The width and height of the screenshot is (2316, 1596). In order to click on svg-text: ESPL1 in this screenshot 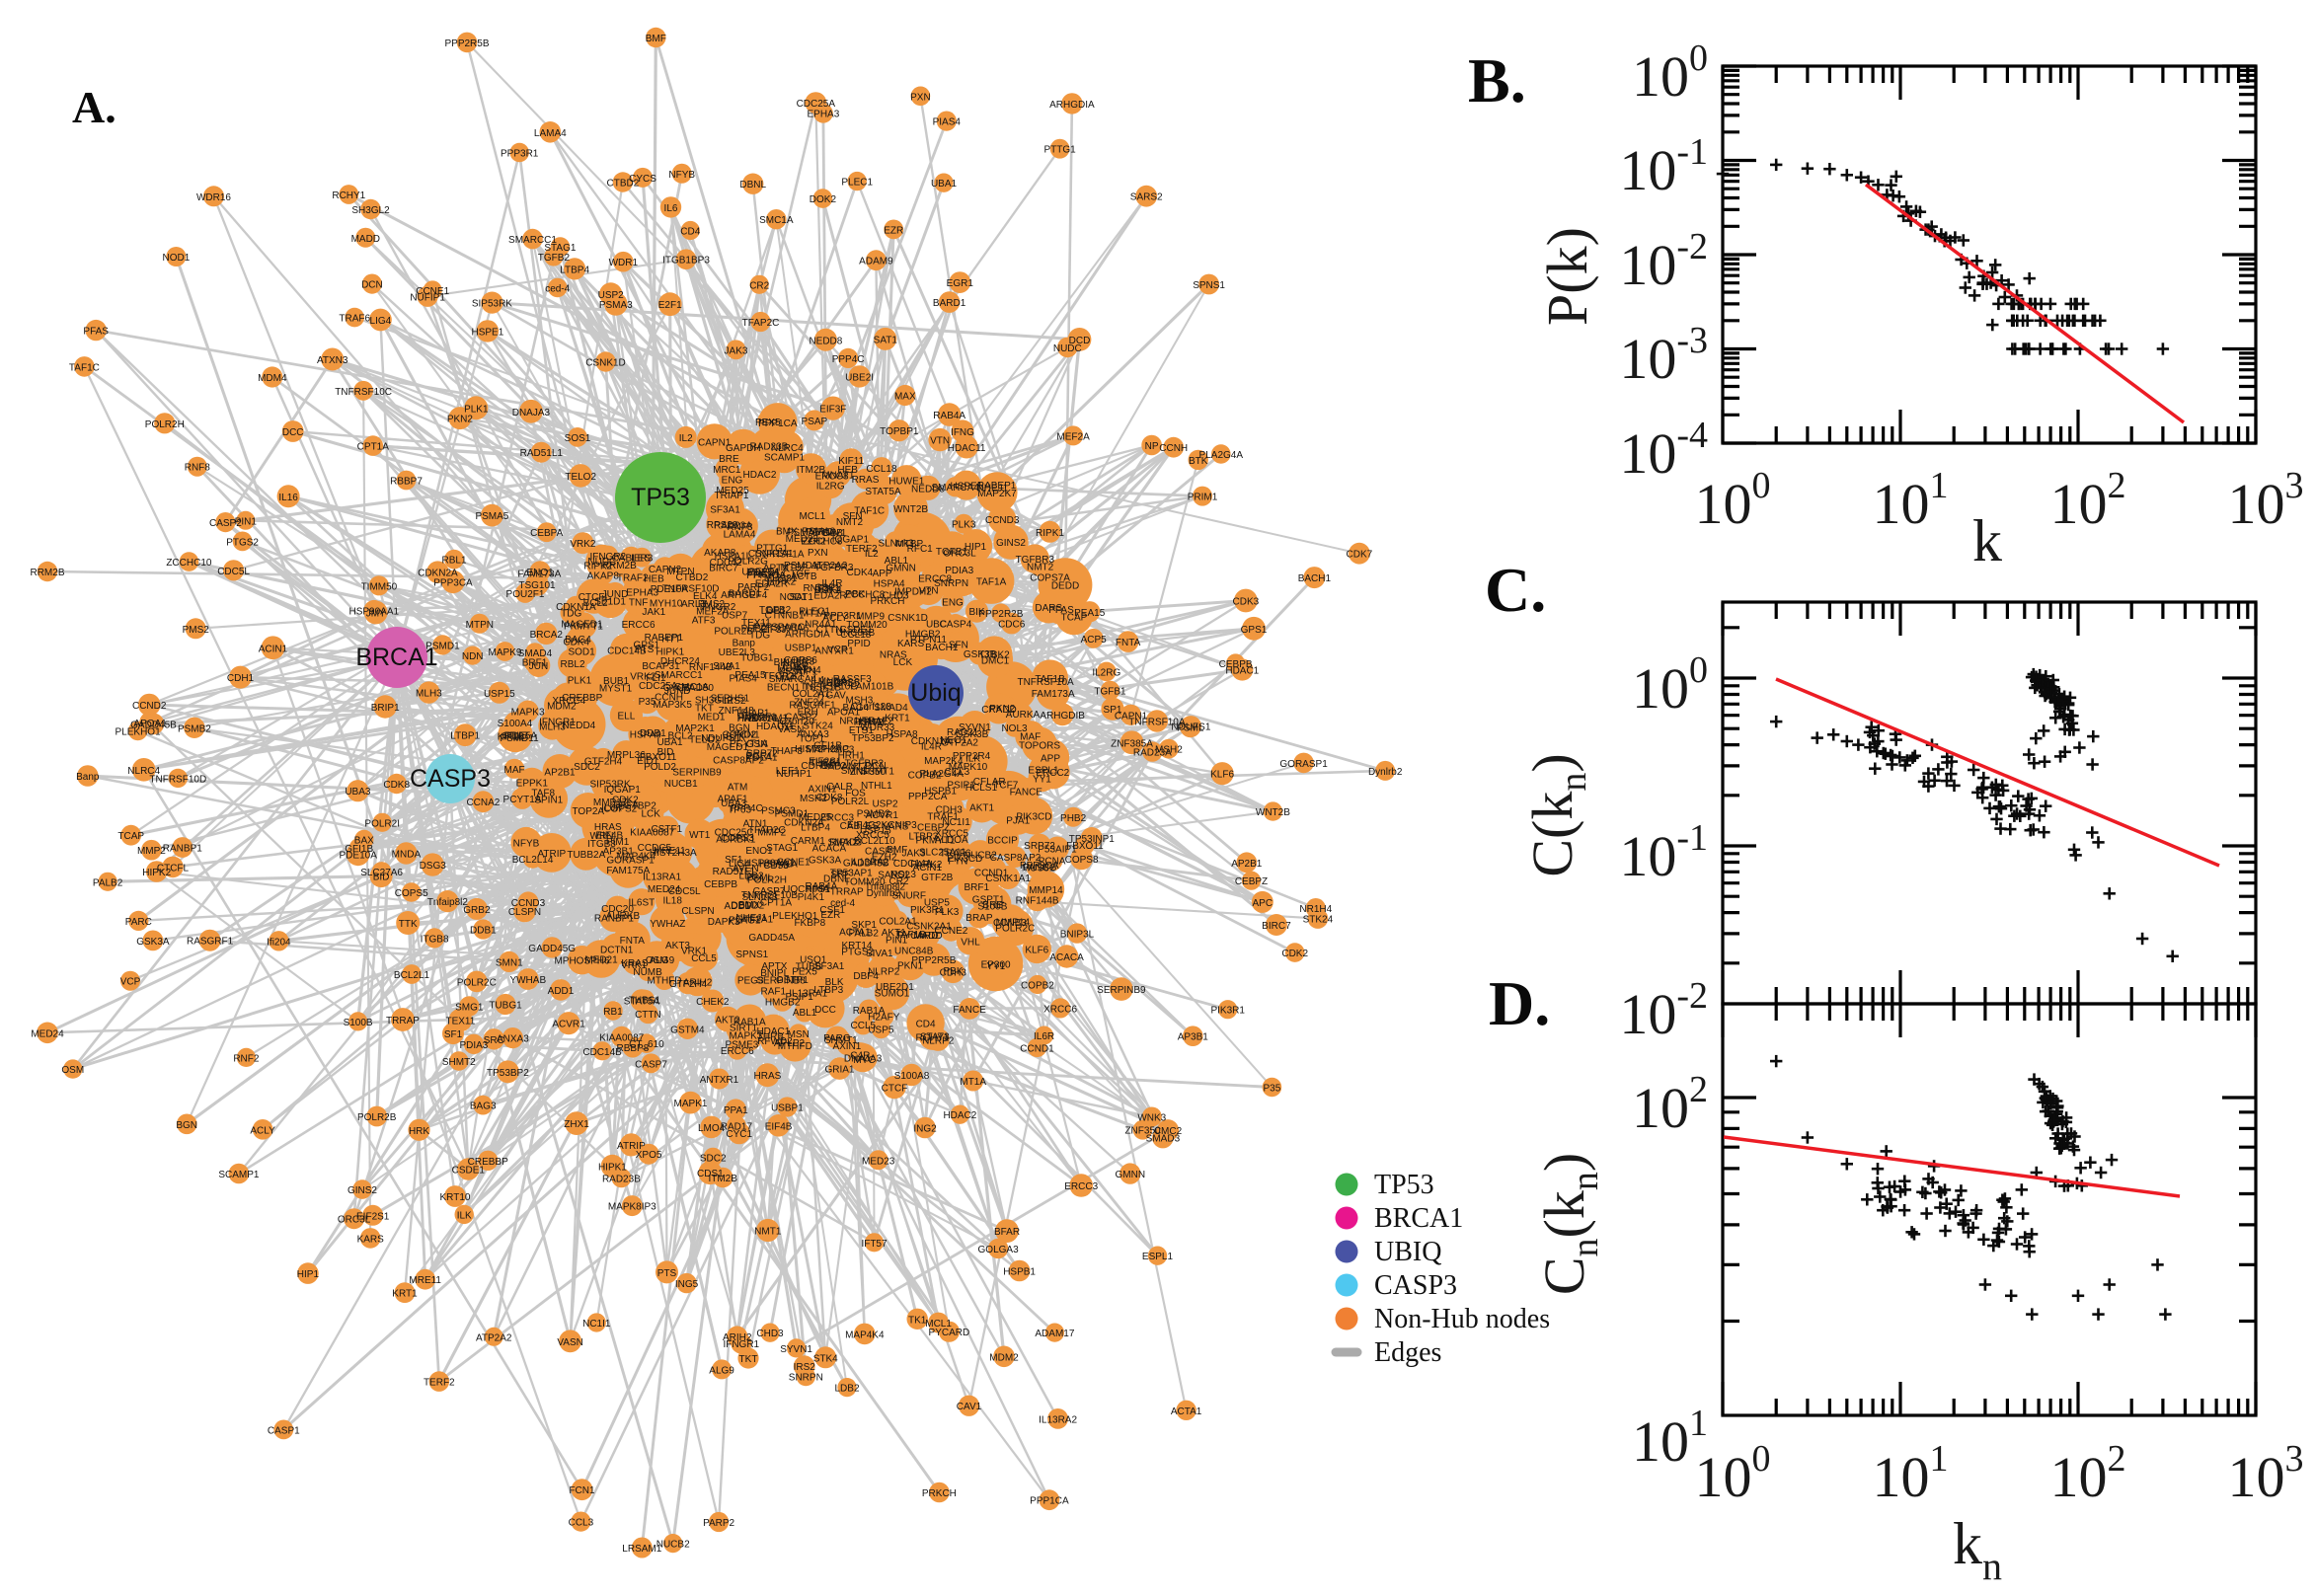, I will do `click(1158, 1257)`.